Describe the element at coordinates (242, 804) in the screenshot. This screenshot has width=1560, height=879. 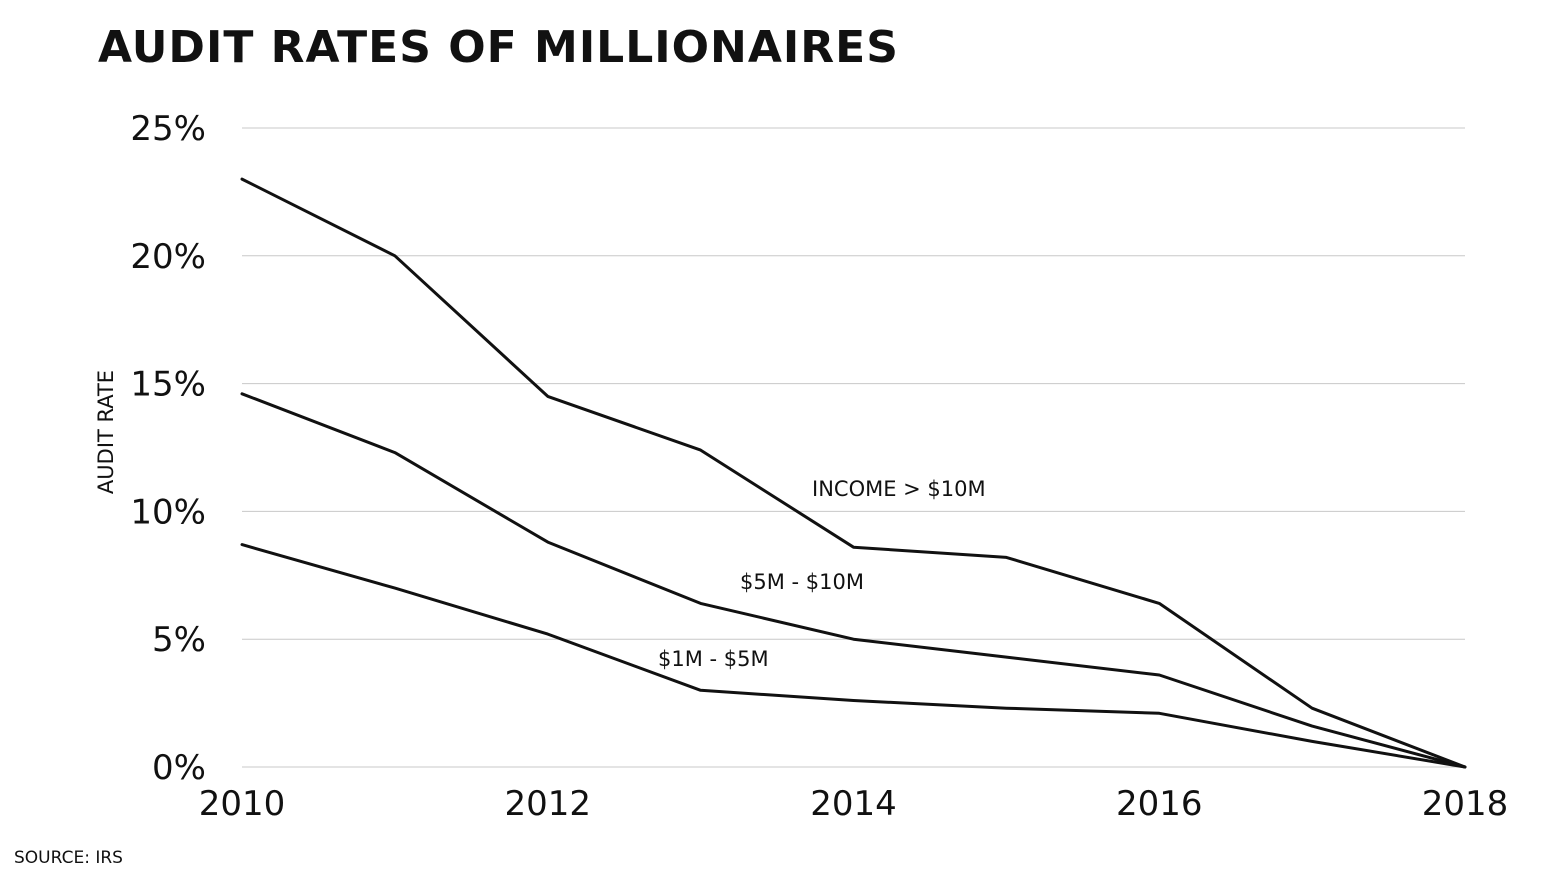
I see `x-tick-label: 2010` at that location.